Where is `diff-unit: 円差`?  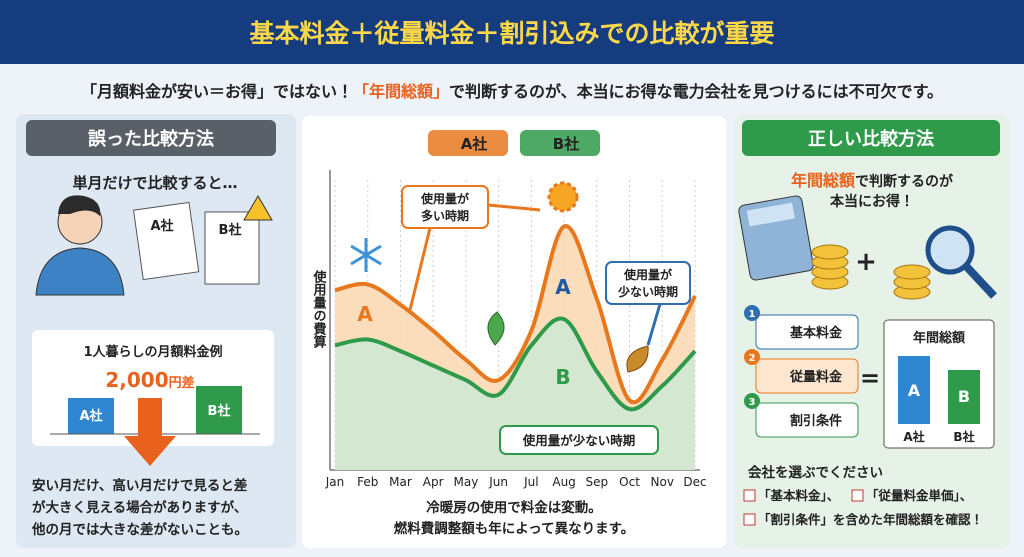
diff-unit: 円差 is located at coordinates (182, 383).